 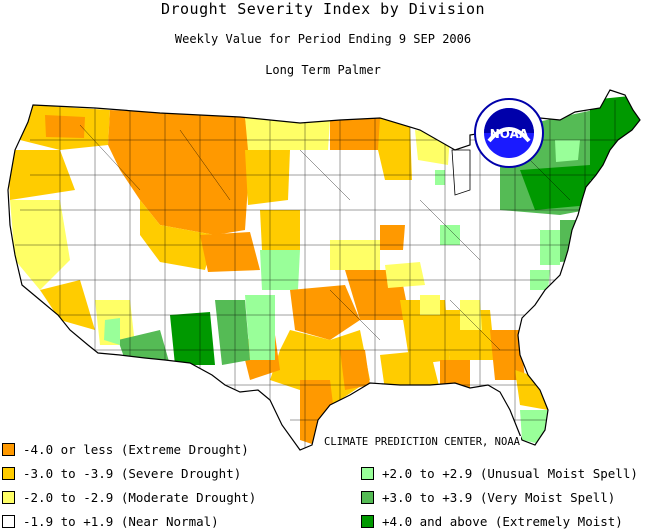 I want to click on legend-item-very-moist: +3.0 to +3.9 (Very Moist Spell), so click(x=488, y=497).